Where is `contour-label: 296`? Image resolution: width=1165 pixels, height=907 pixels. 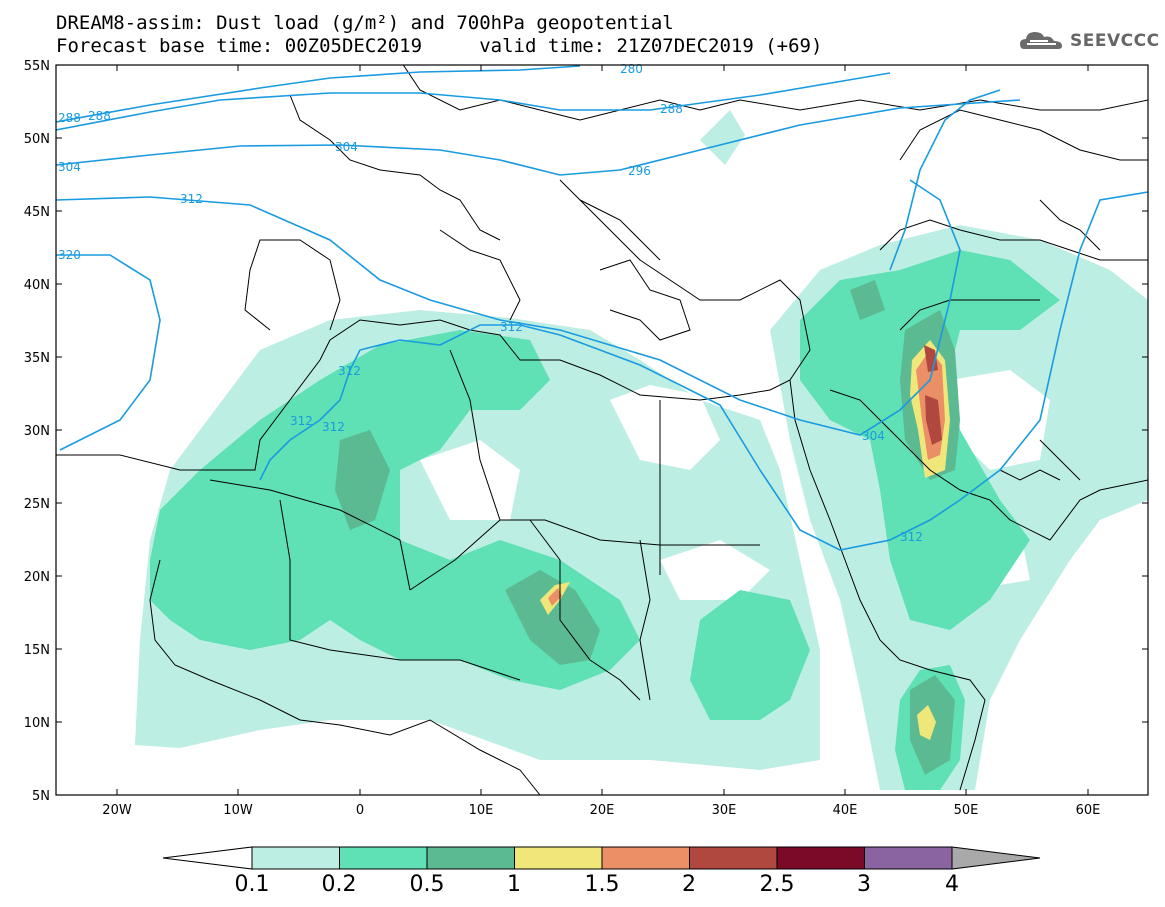
contour-label: 296 is located at coordinates (639, 171).